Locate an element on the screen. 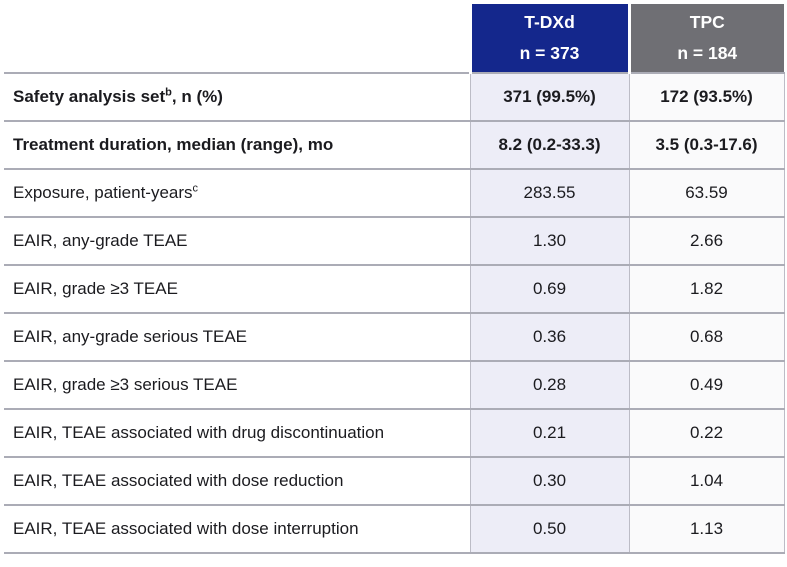  row-label-text: EAIR, any-grade TEAE is located at coordinates (100, 240).